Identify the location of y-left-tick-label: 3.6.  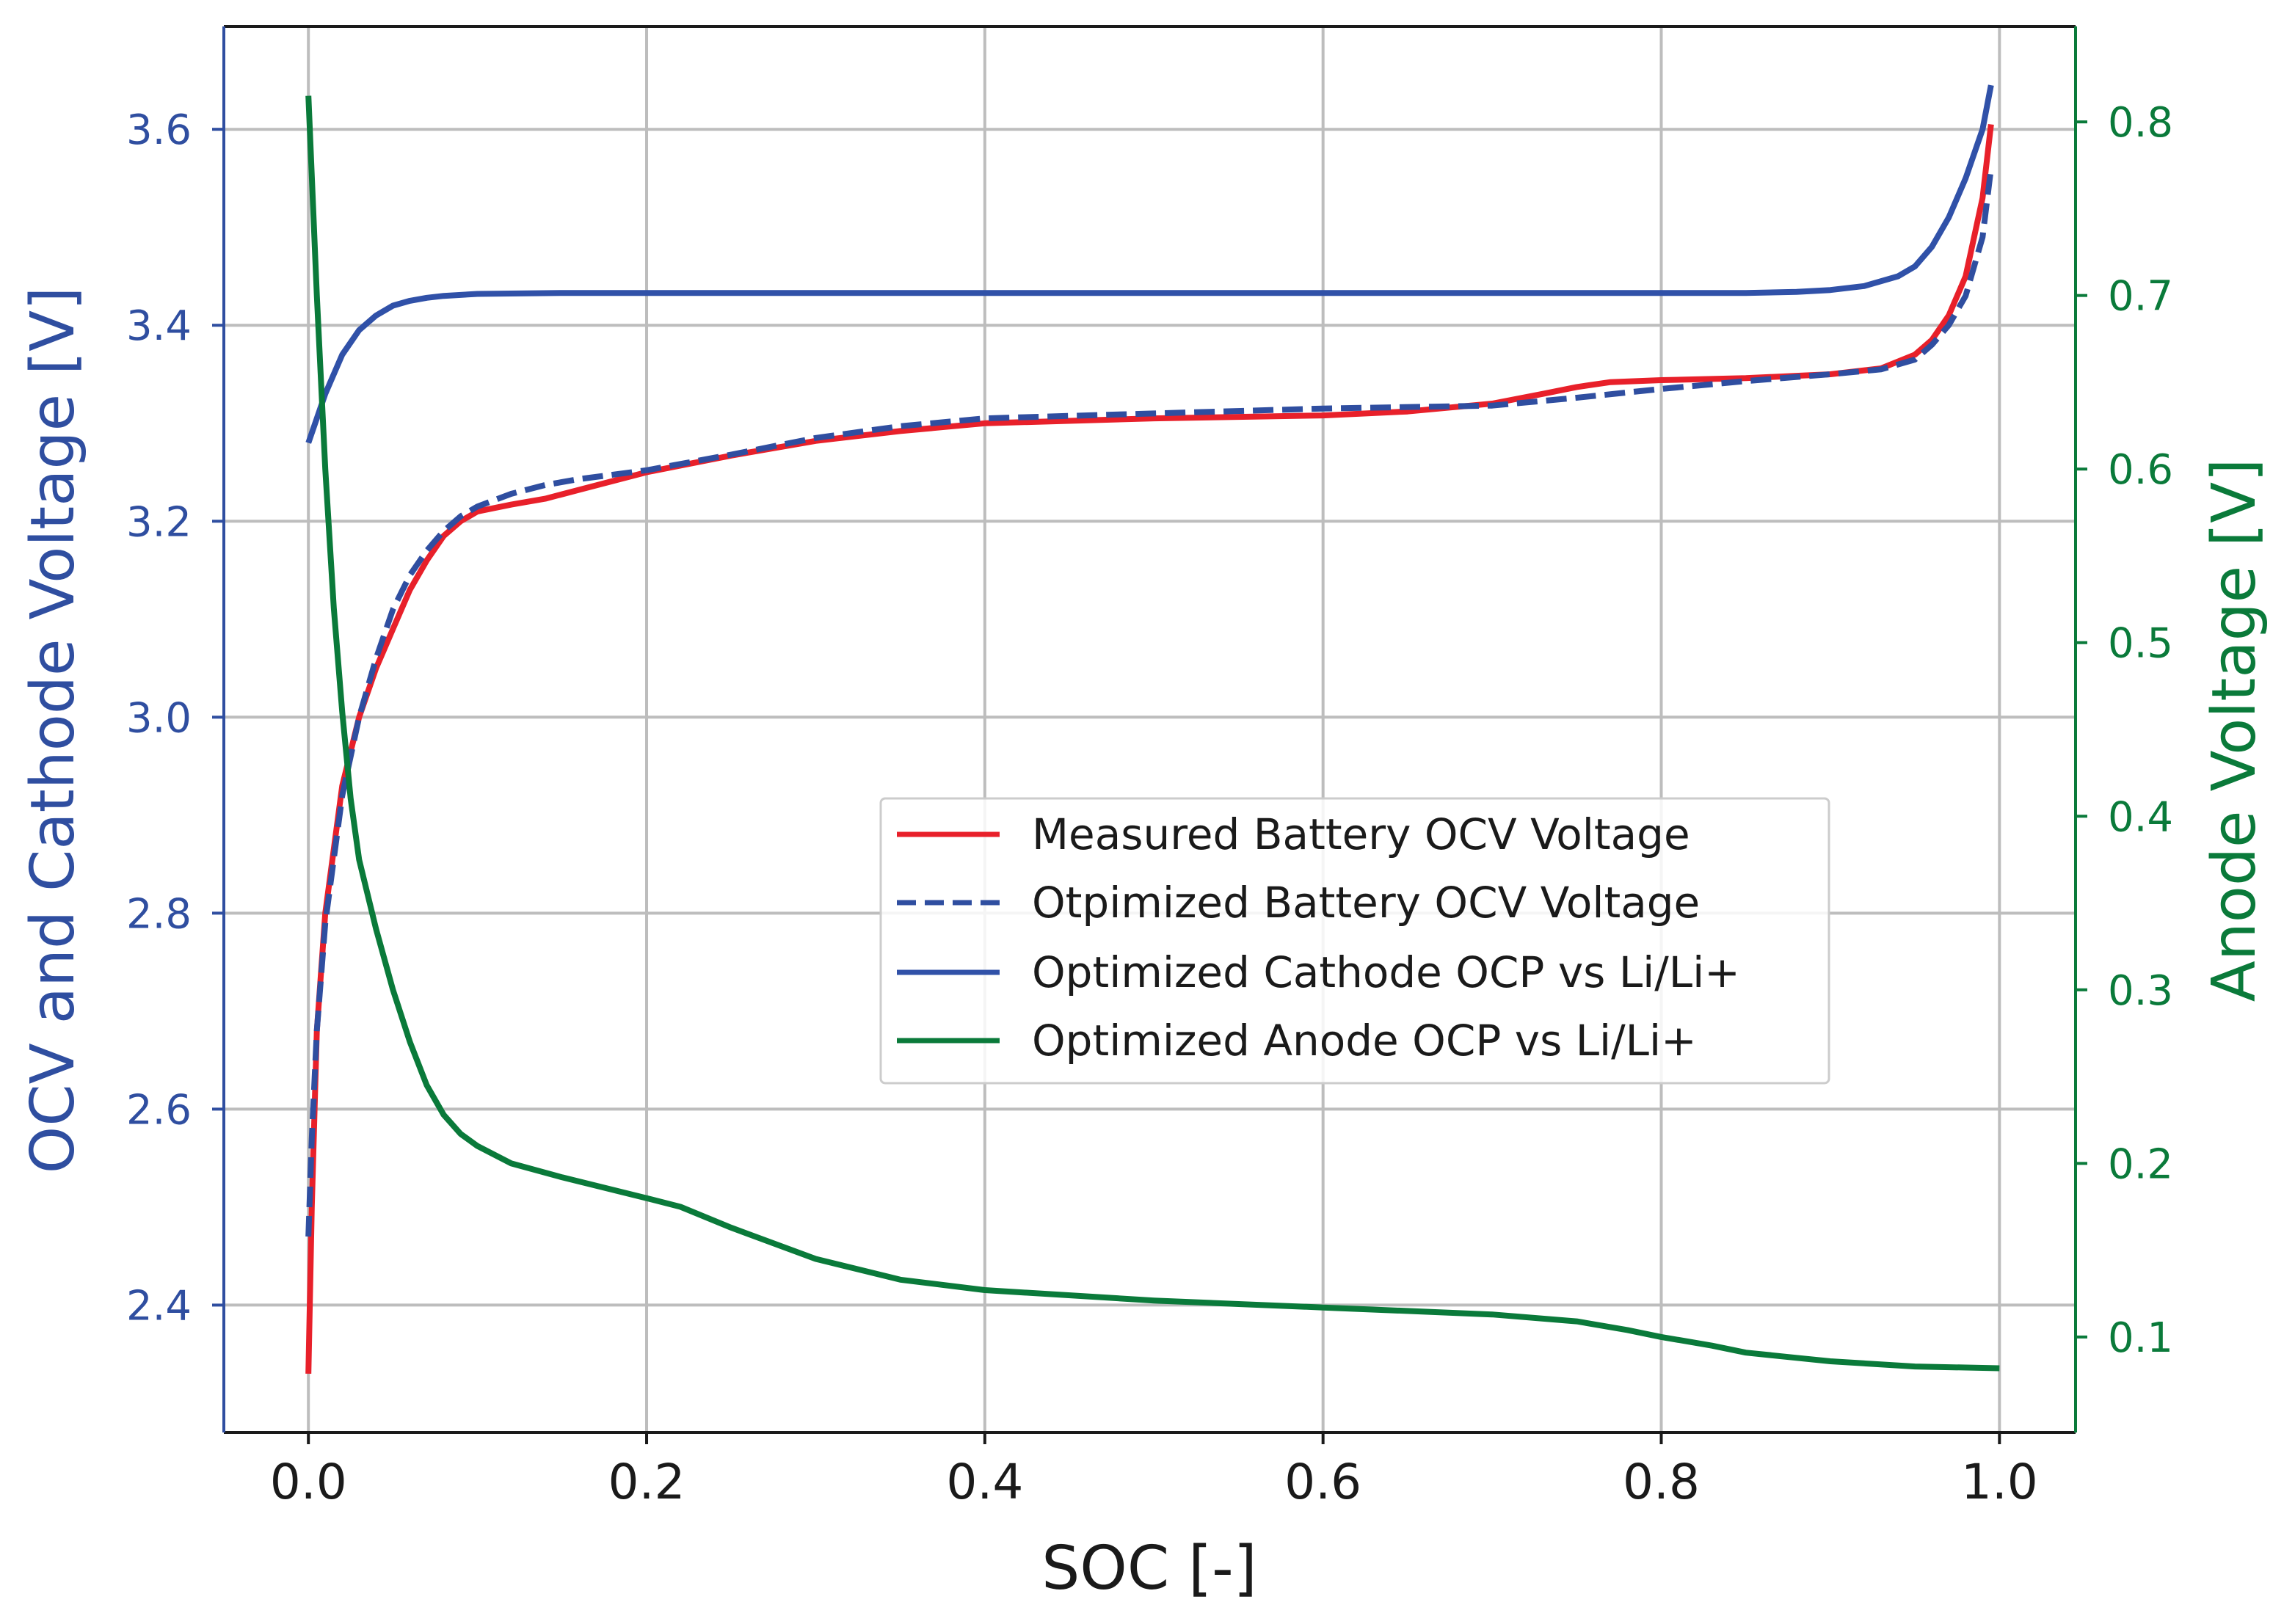
(159, 130).